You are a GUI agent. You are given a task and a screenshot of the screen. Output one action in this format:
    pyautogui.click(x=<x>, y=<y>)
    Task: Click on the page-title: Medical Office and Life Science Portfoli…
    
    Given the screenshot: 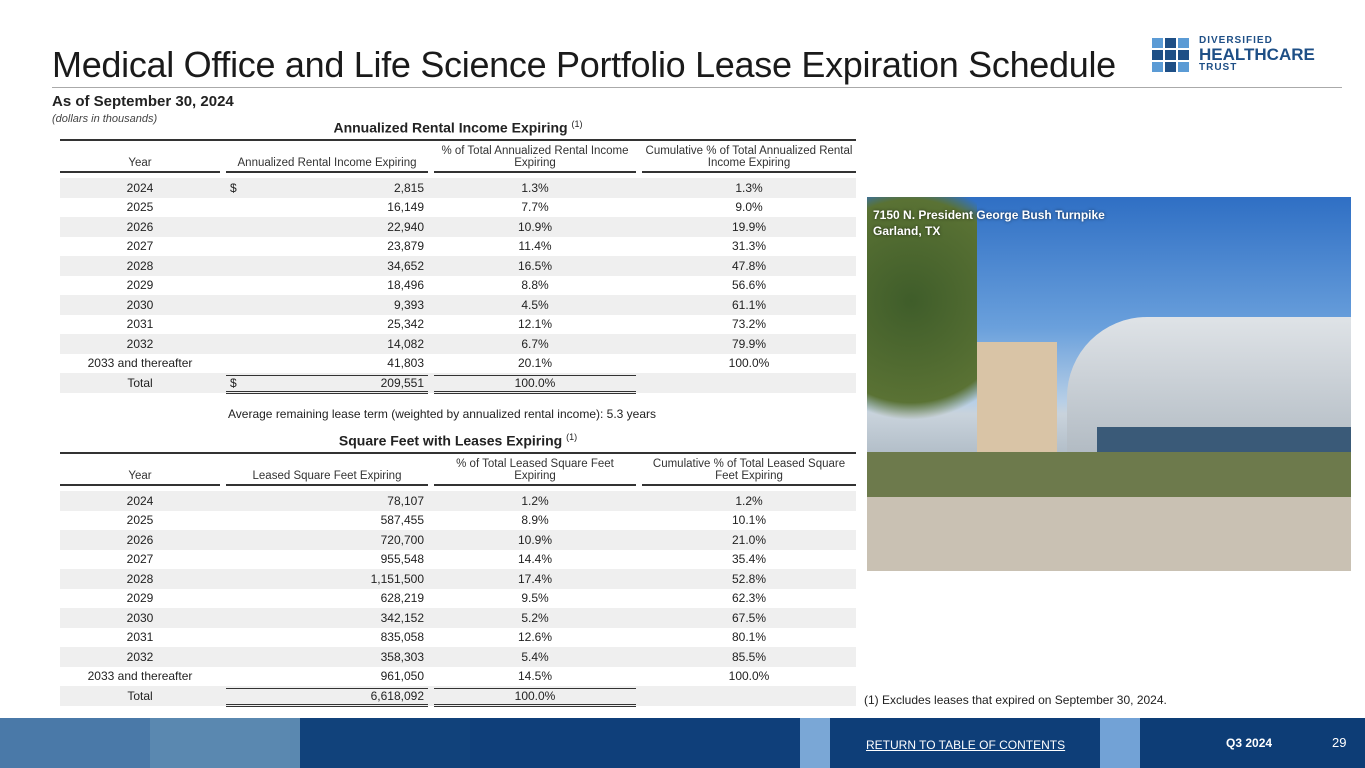 What is the action you would take?
    pyautogui.click(x=584, y=64)
    